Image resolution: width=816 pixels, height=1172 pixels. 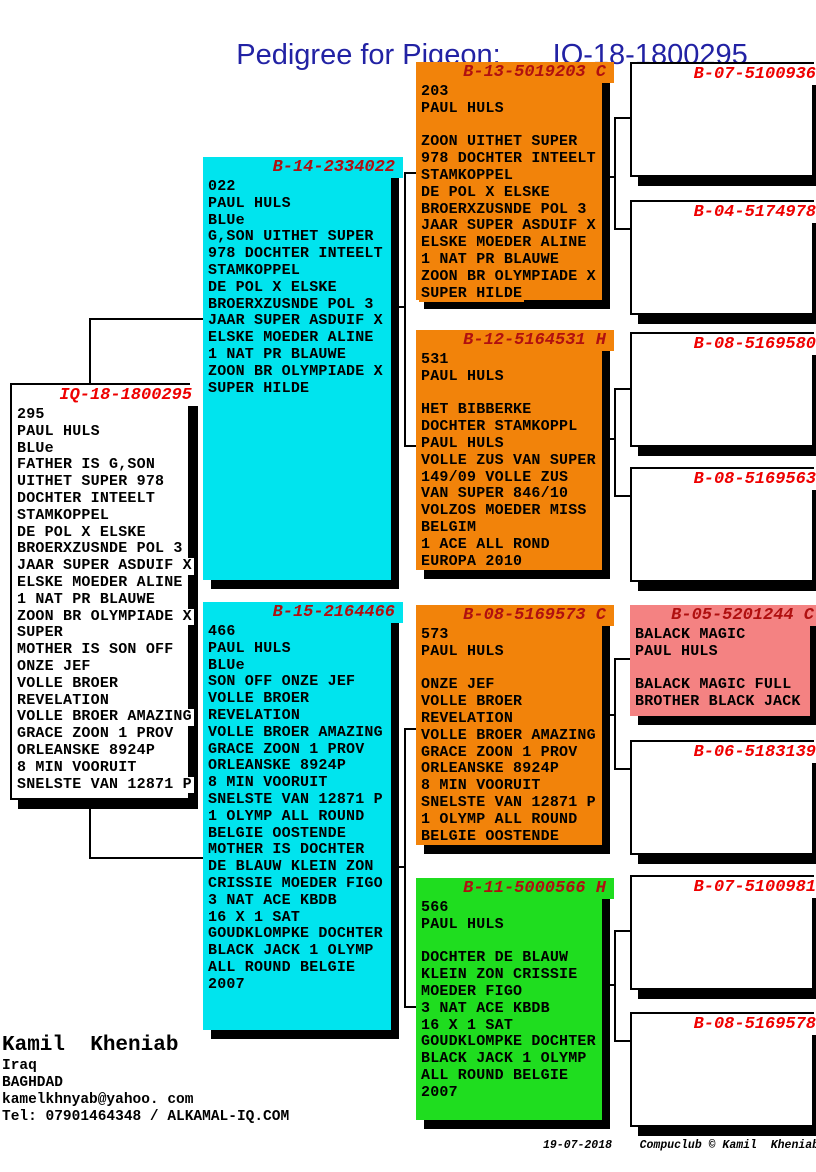 I want to click on pedigree-text-line: HET BIBBERKE, so click(x=476, y=410).